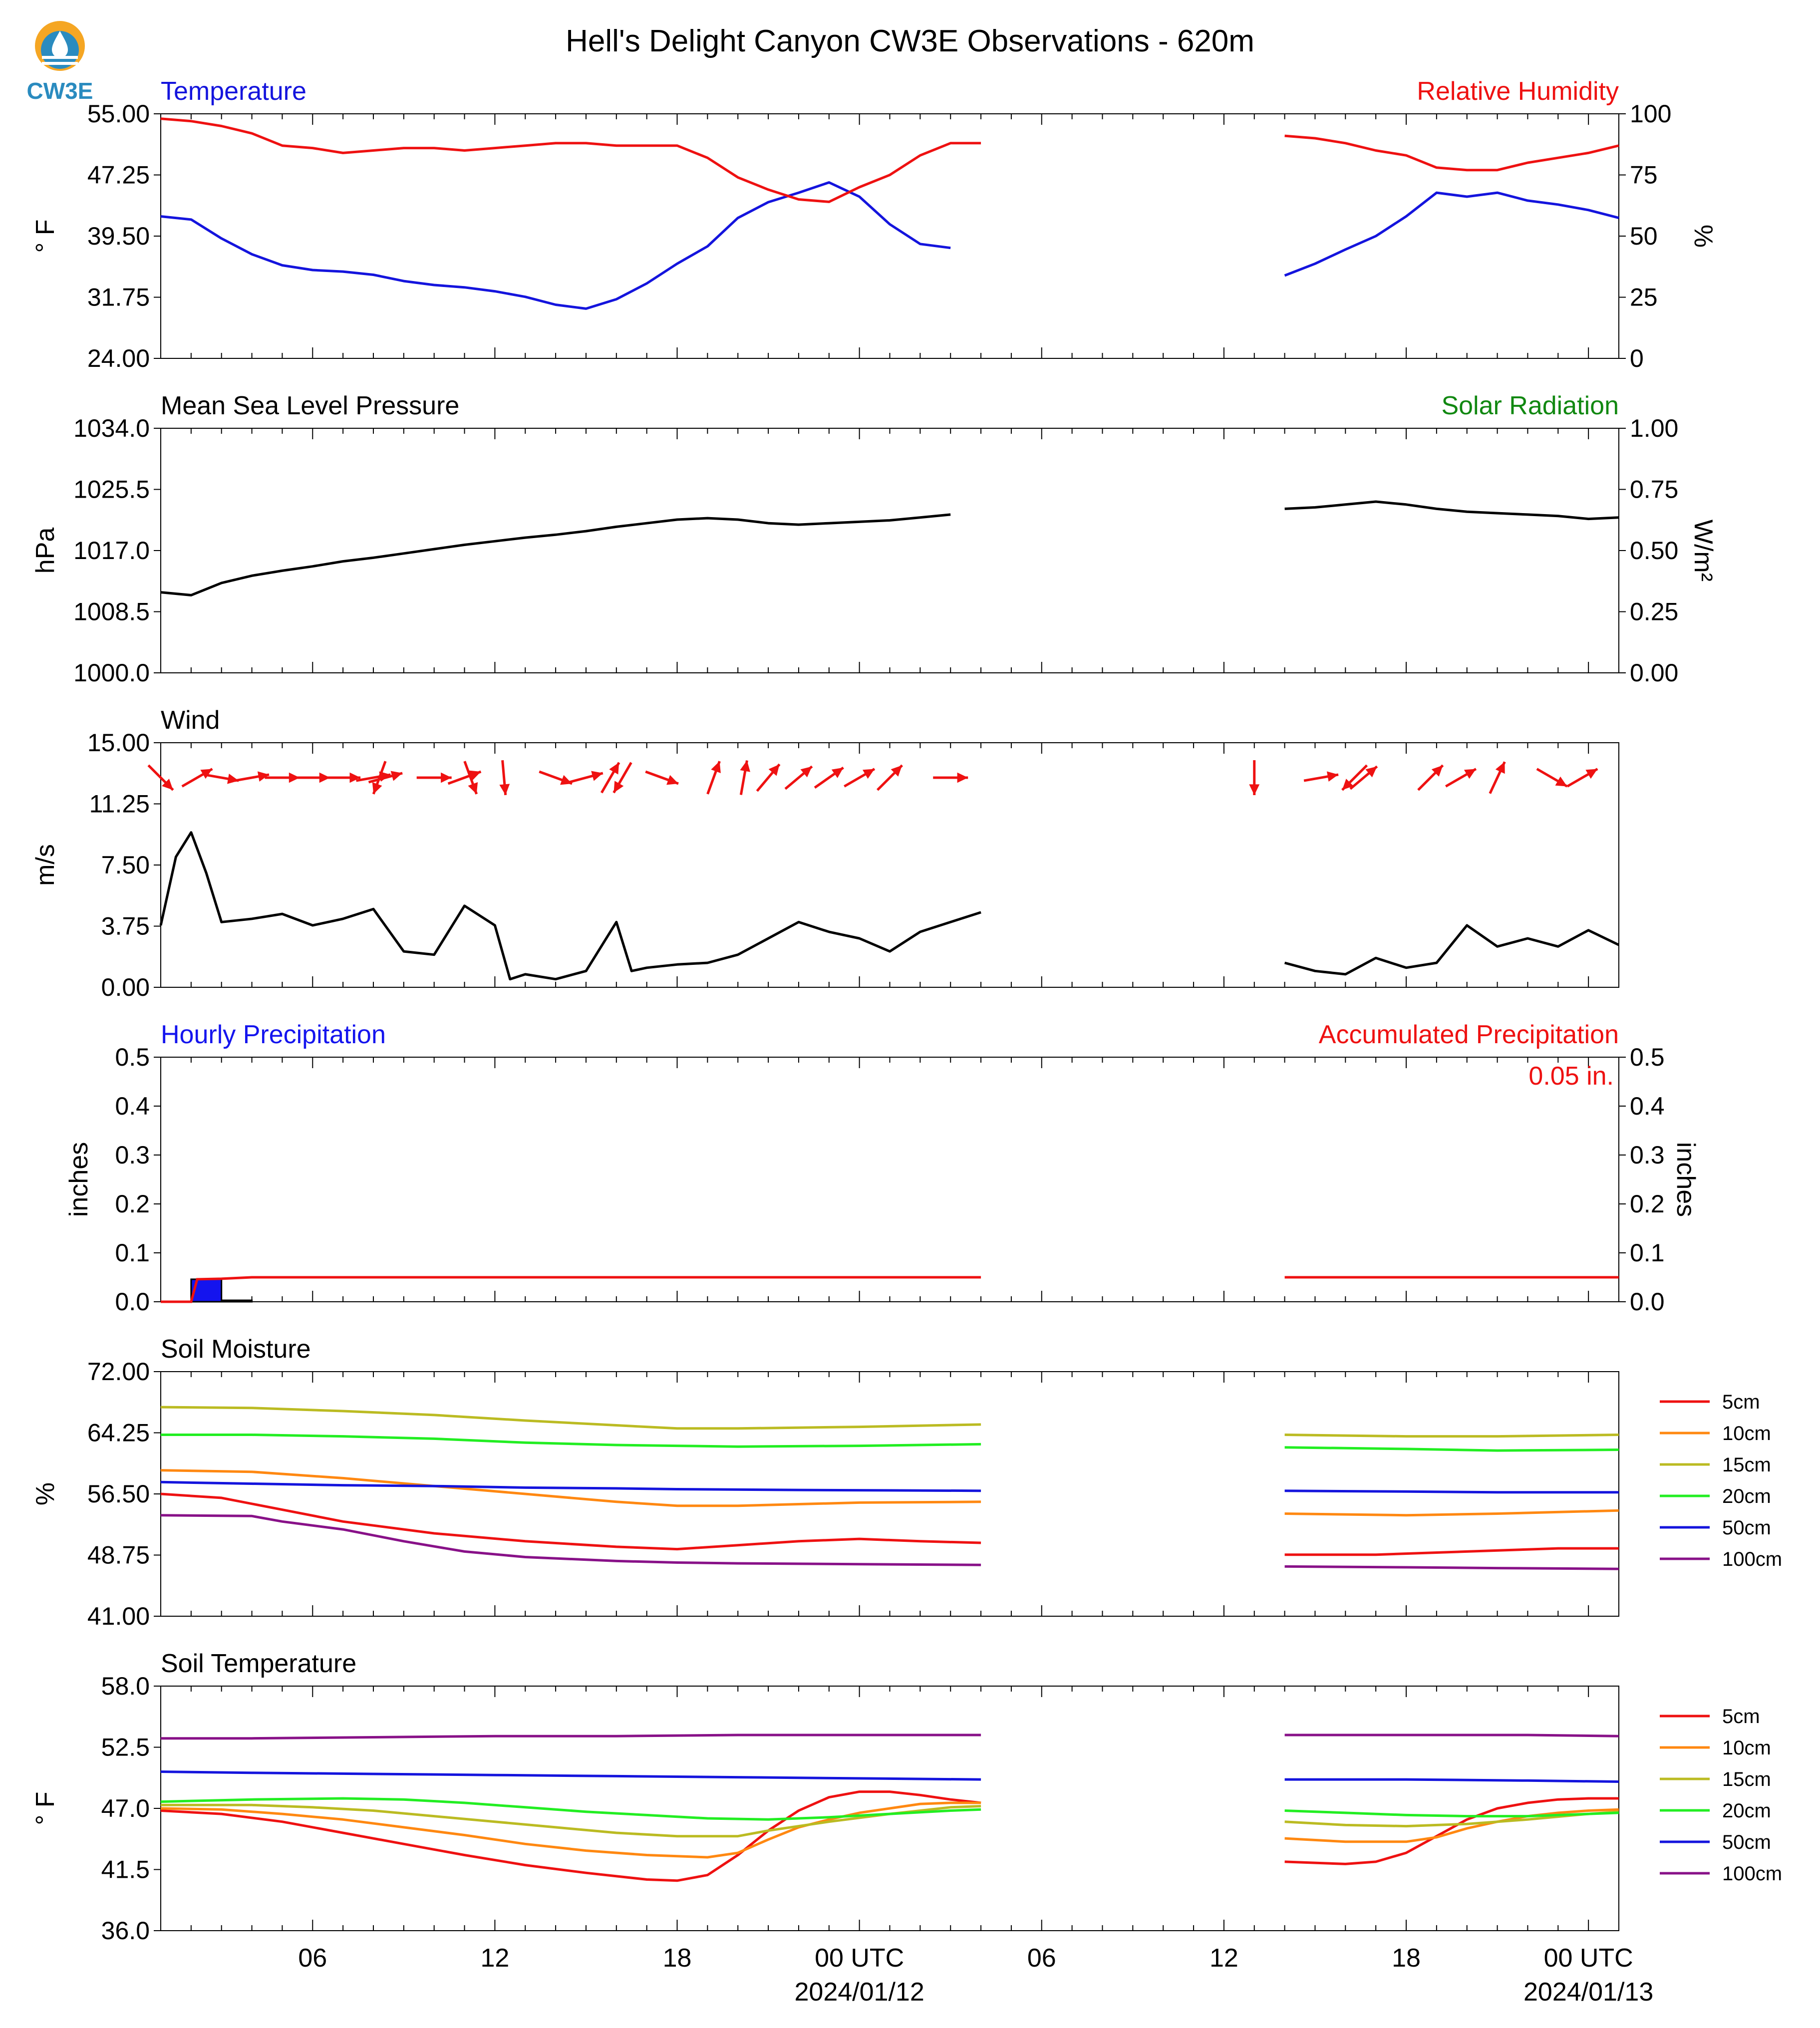  I want to click on y-tick-label: 52.5, so click(125, 1747).